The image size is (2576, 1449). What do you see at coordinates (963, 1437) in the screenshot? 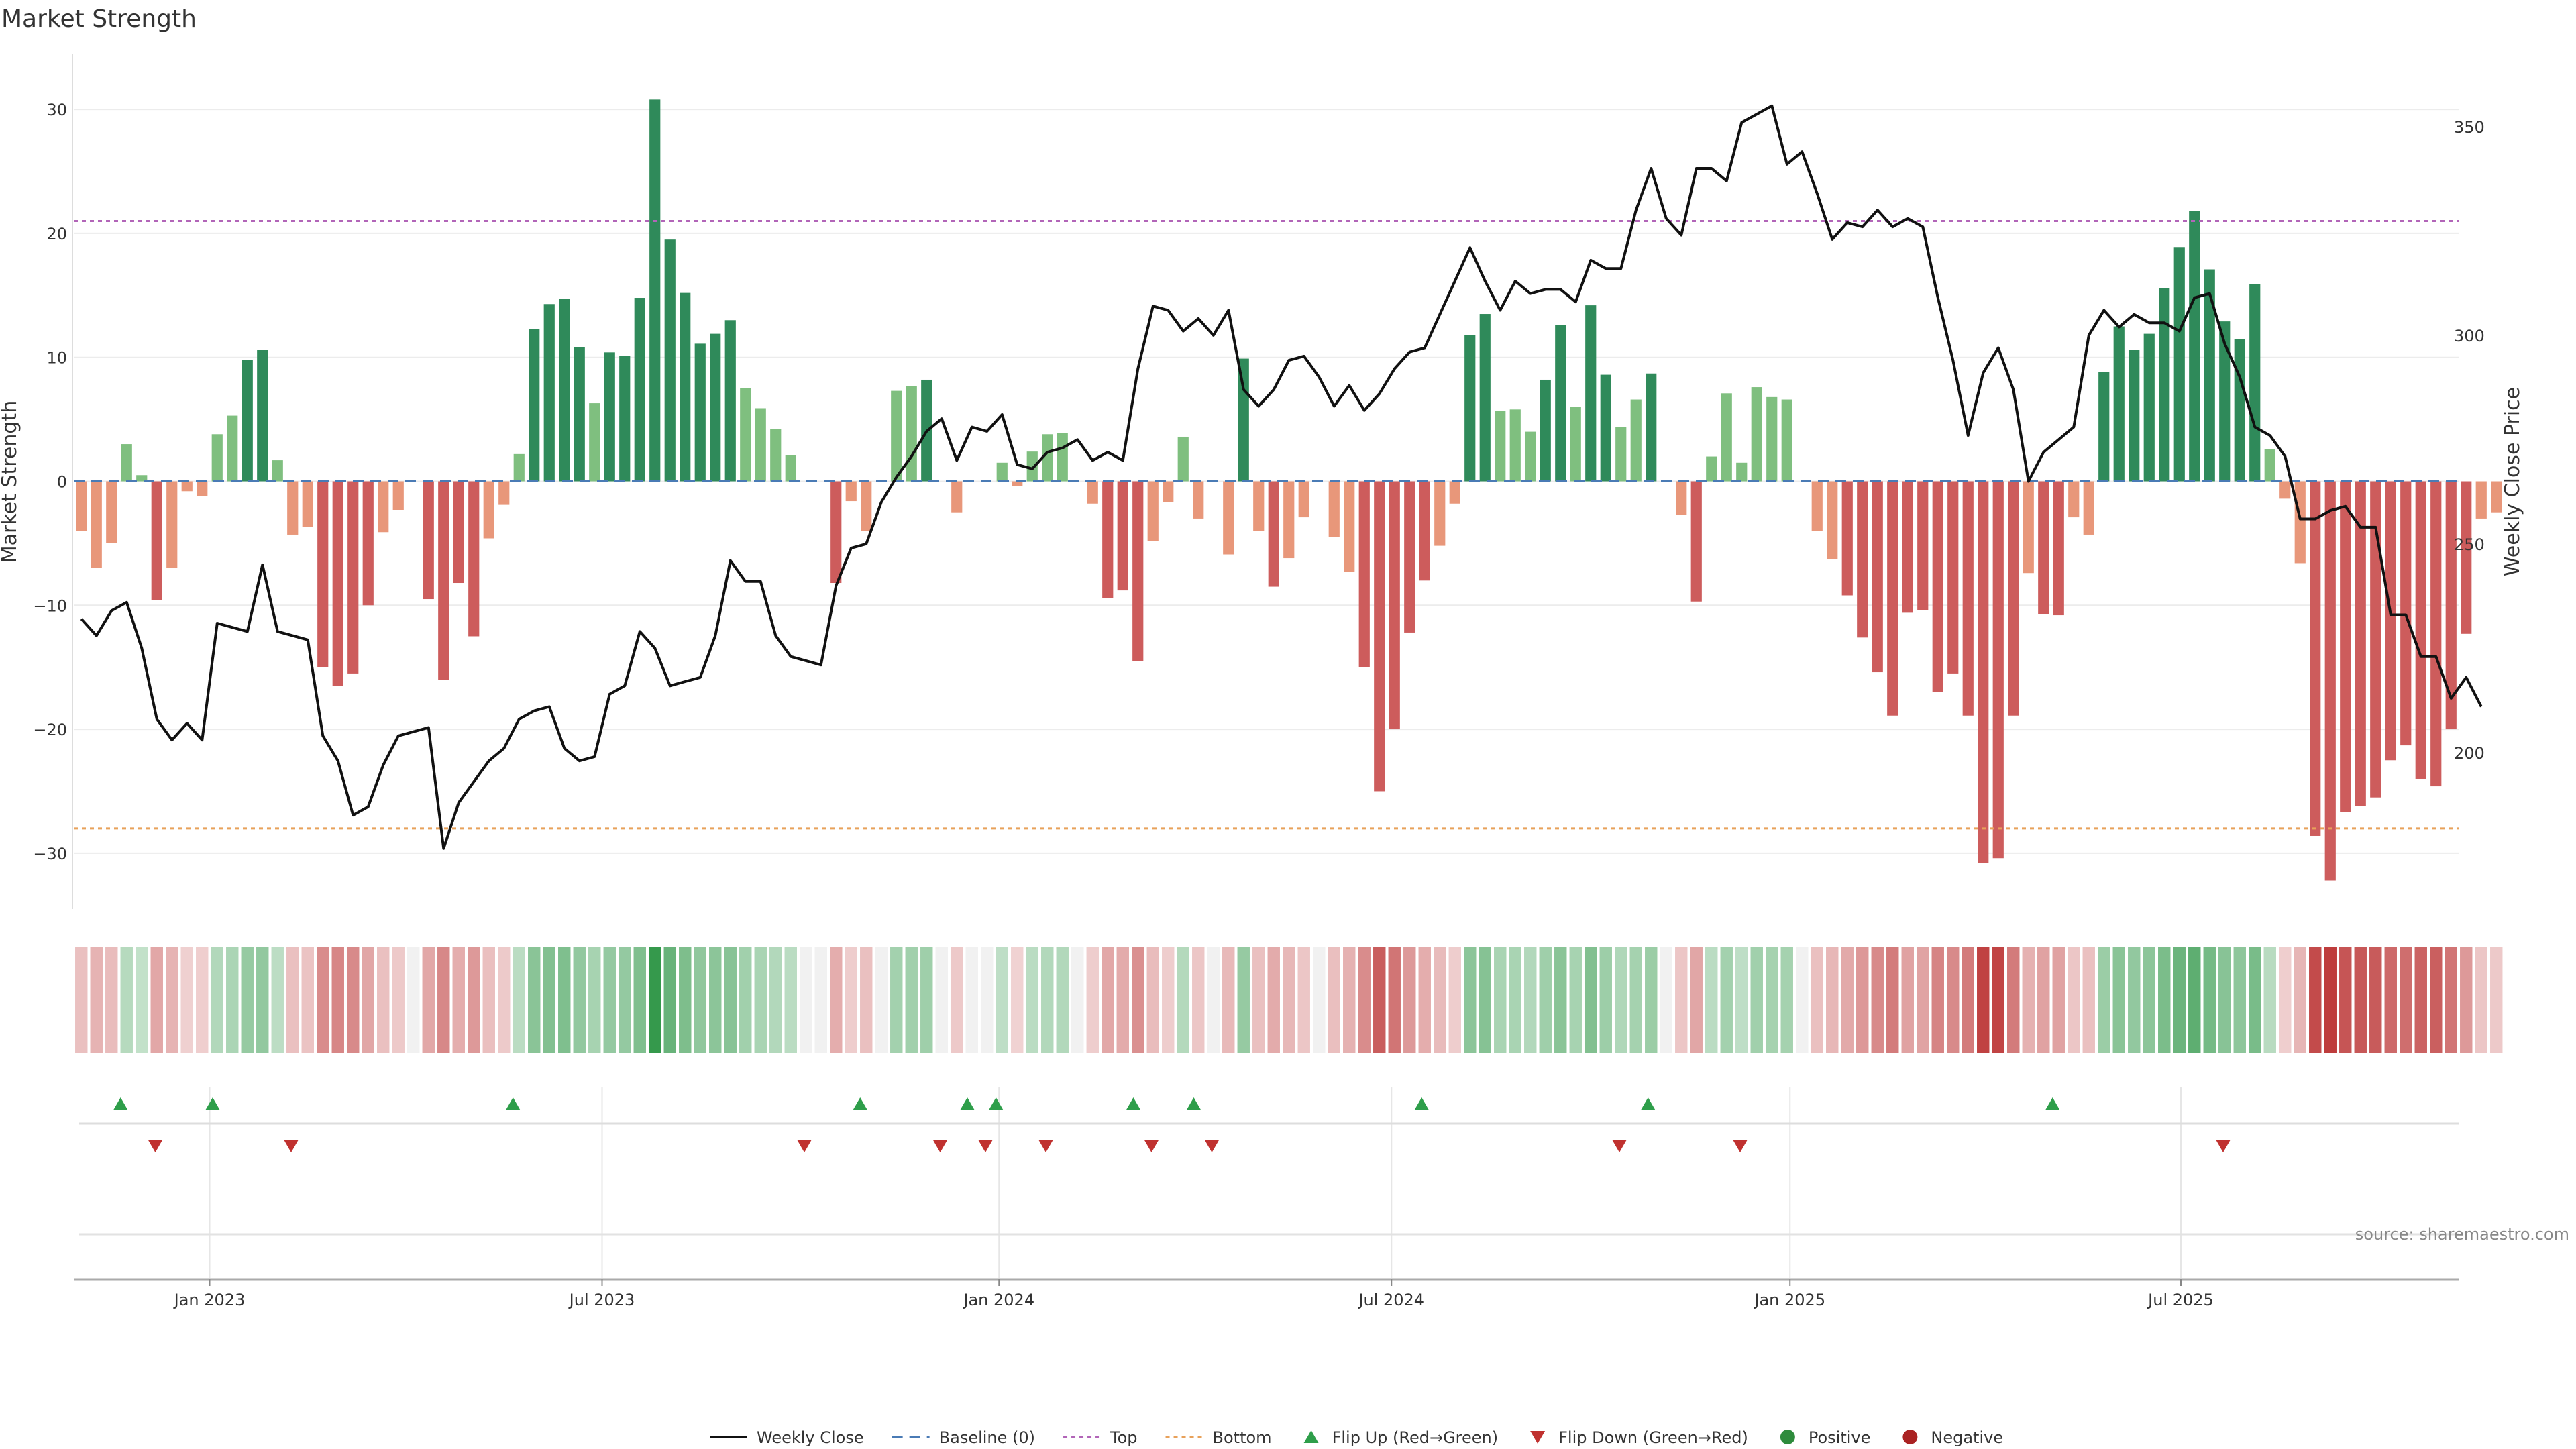
I see `legend-item: Baseline (0)` at bounding box center [963, 1437].